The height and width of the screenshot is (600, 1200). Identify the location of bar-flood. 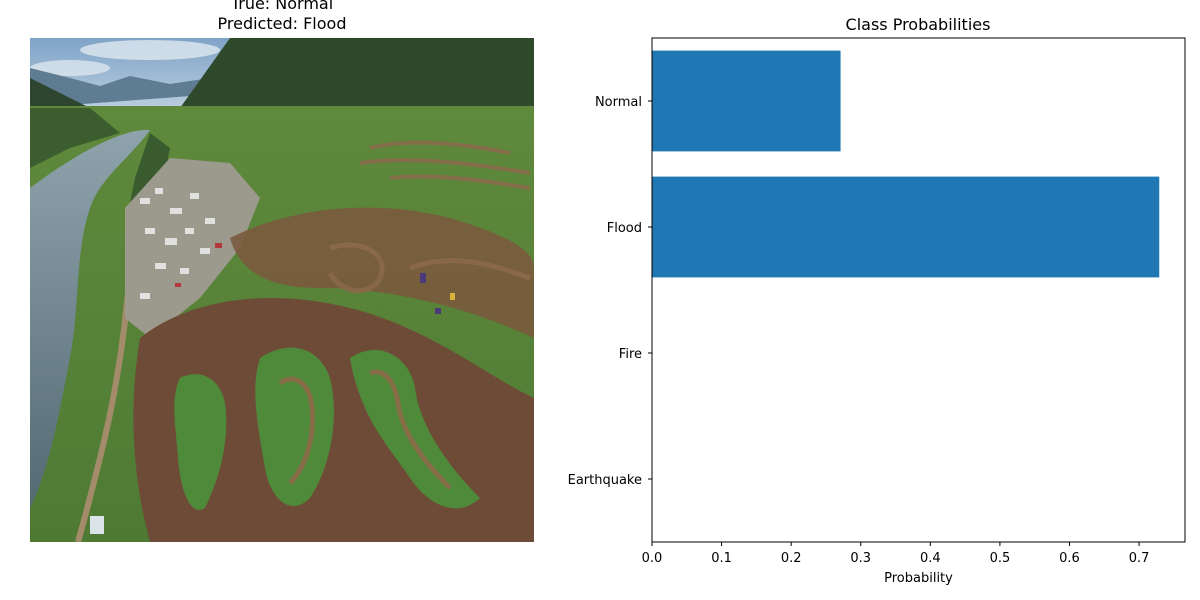
(906, 227).